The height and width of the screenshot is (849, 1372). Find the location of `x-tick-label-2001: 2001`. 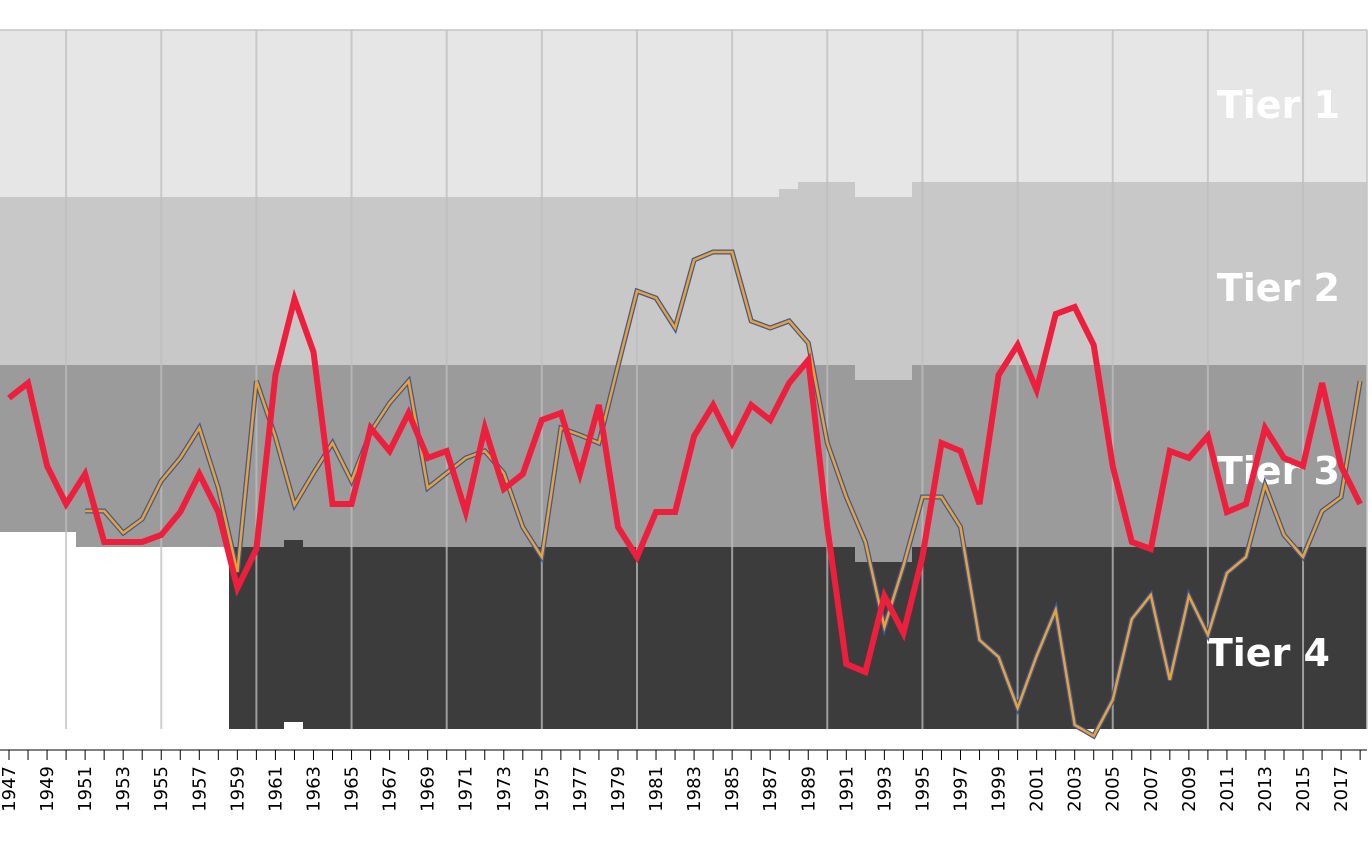

x-tick-label-2001: 2001 is located at coordinates (1037, 789).